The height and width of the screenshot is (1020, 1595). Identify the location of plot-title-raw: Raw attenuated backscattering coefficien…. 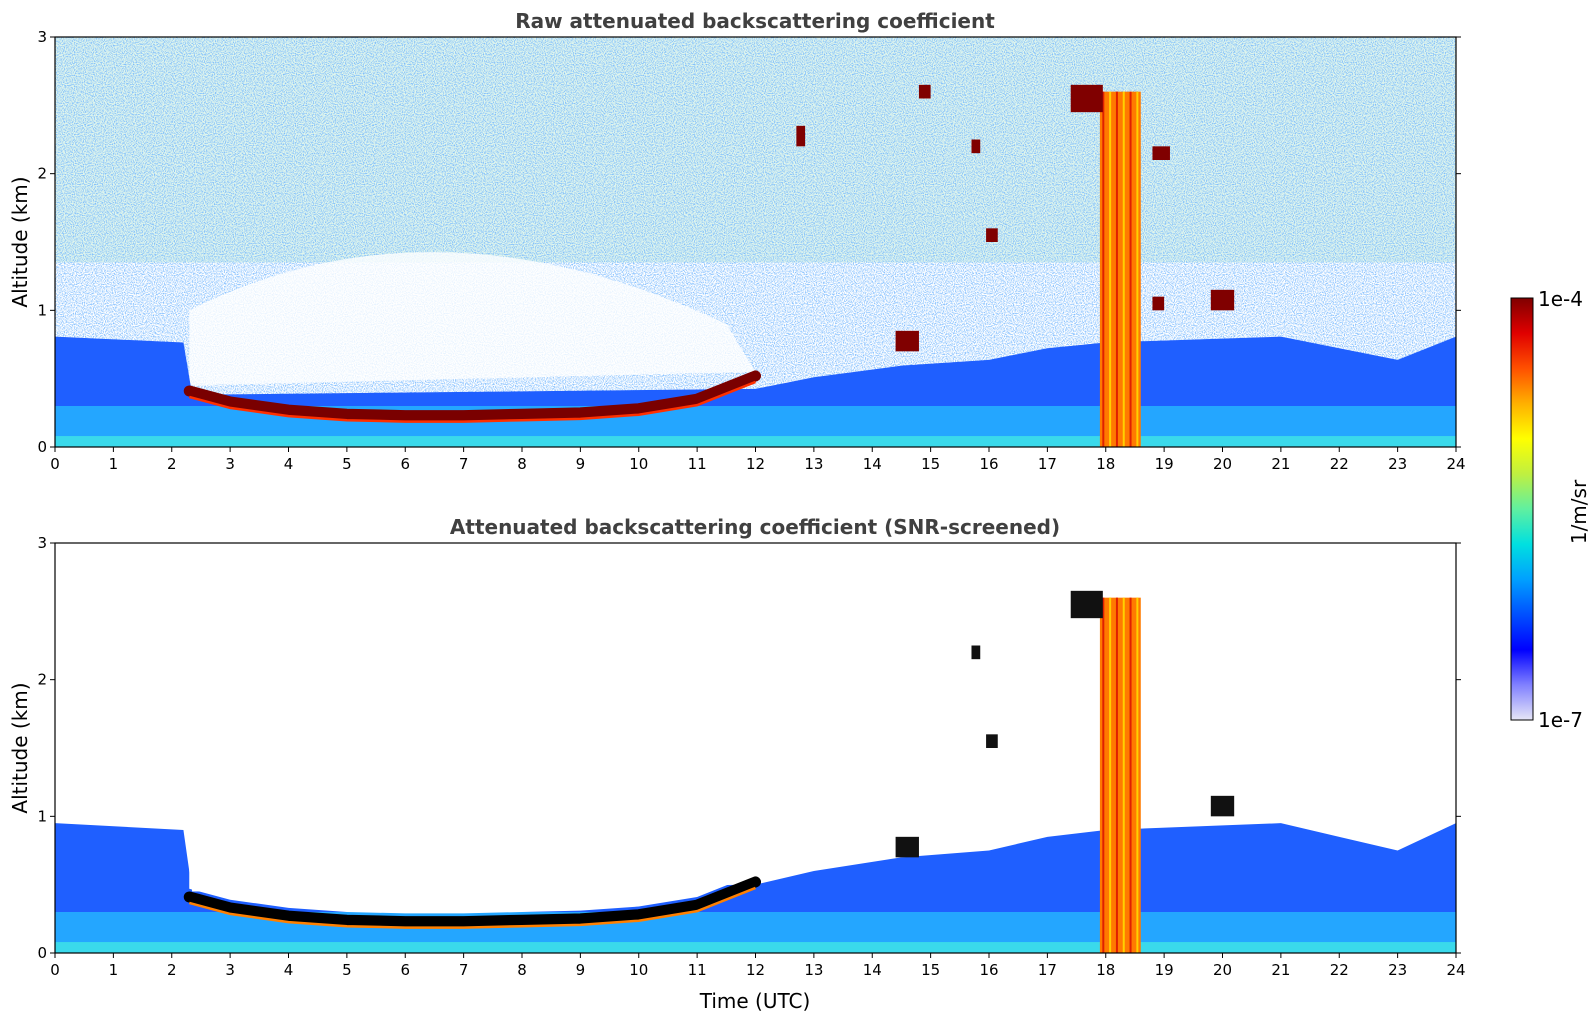
(755, 21).